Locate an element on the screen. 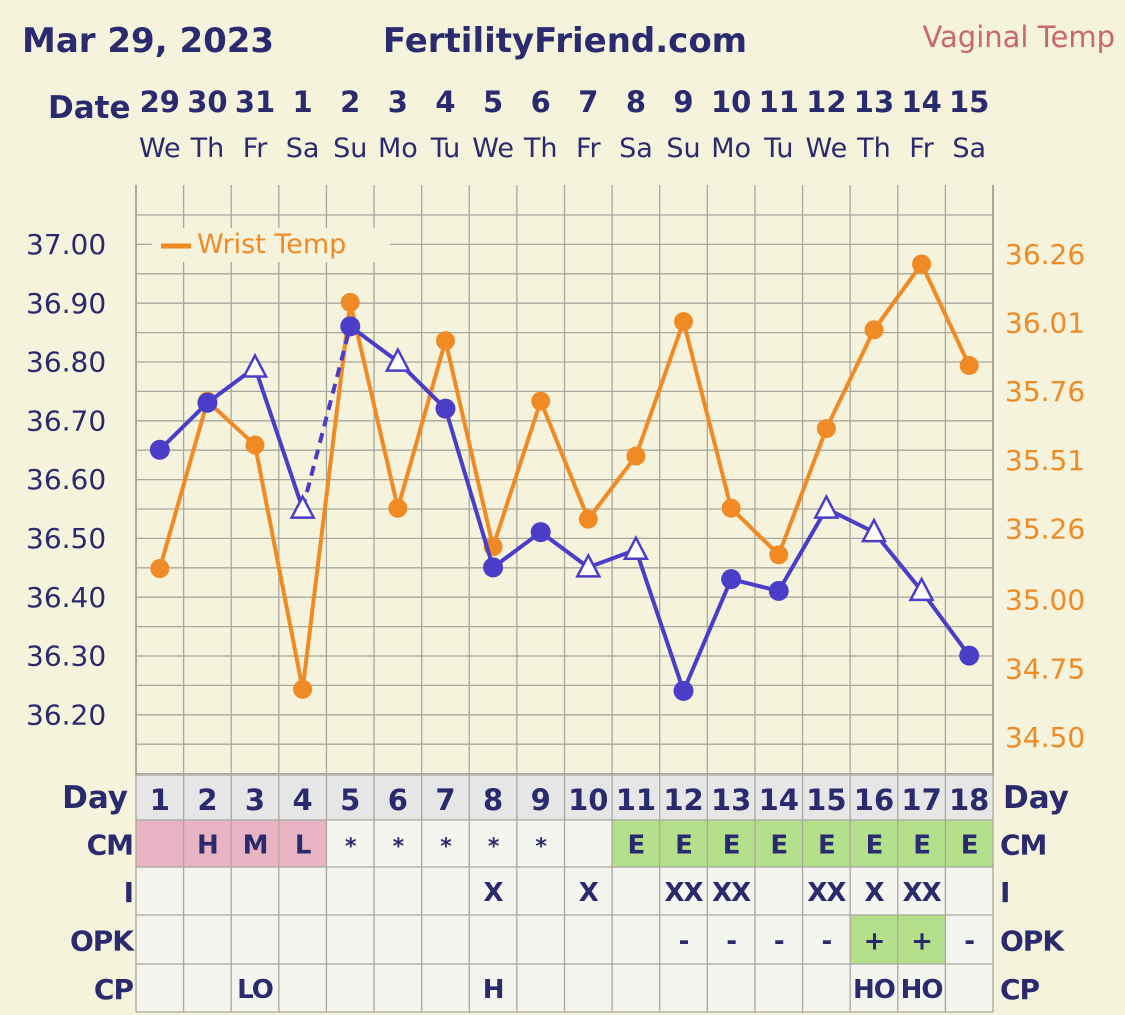 This screenshot has width=1125, height=1015. left-axis-tick: 36.20 is located at coordinates (66, 714).